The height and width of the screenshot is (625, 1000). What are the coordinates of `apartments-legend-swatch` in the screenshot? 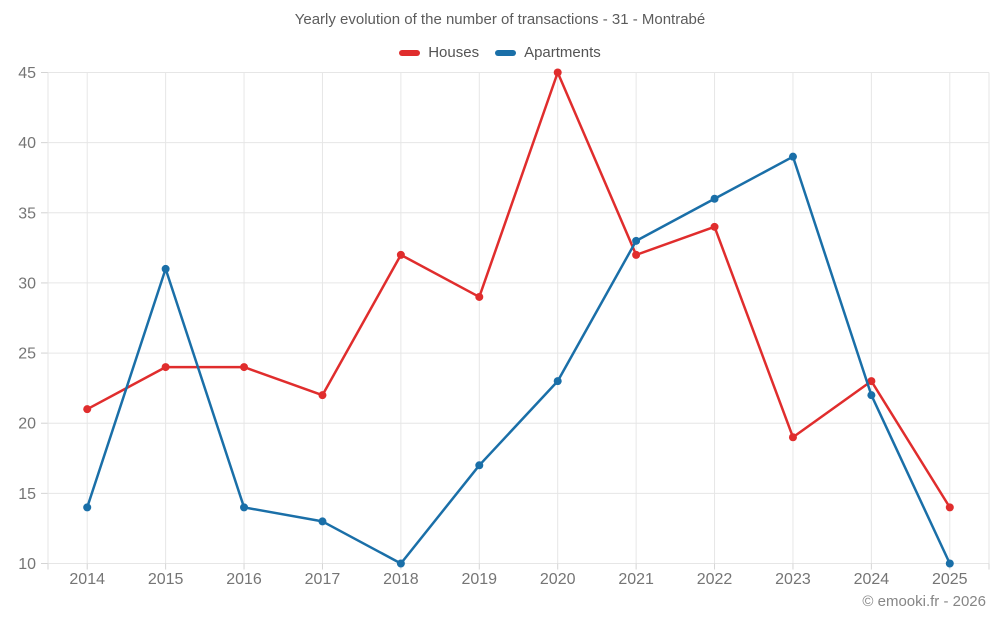 It's located at (506, 52).